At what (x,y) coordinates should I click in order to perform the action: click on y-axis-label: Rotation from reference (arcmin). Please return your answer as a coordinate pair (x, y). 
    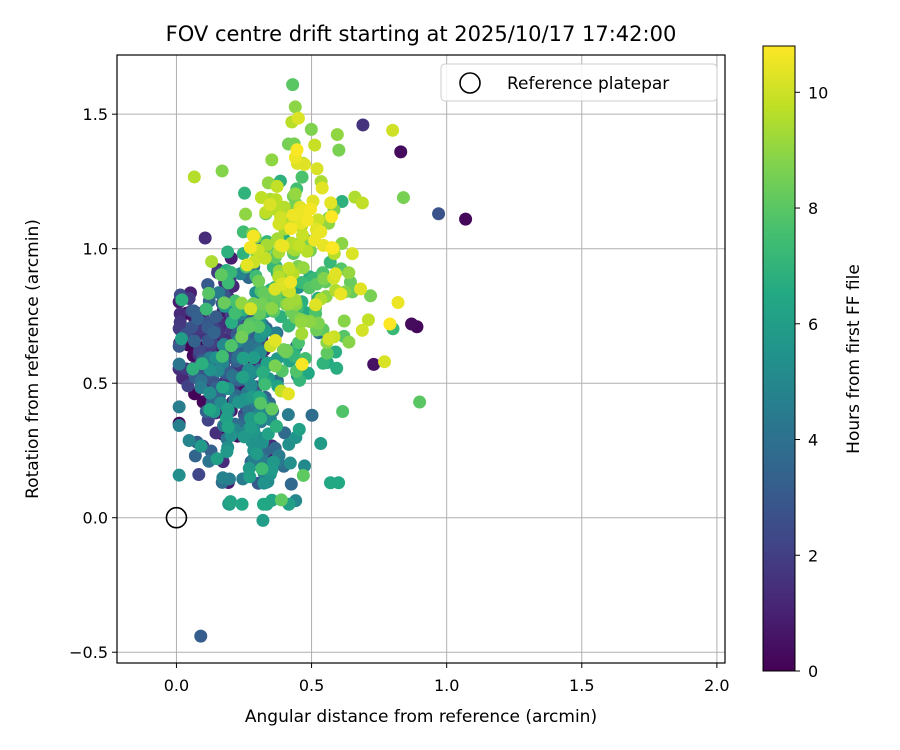
    Looking at the image, I should click on (33, 359).